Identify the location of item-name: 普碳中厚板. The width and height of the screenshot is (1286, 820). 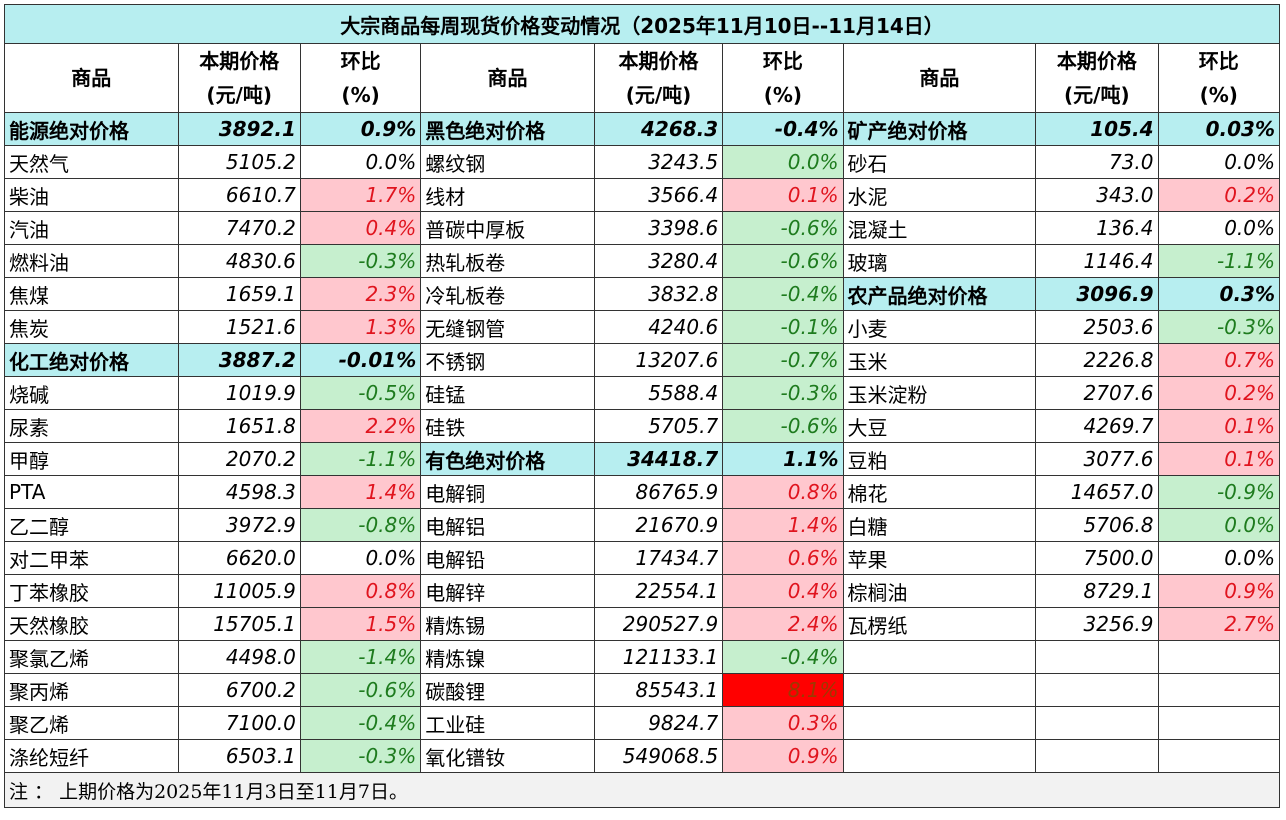
(507, 228).